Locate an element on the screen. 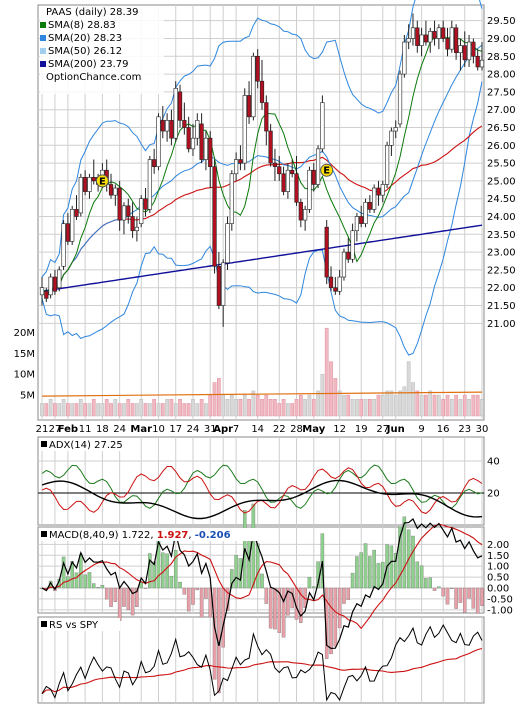 This screenshot has width=526, height=706. price-tick-label: 23.50 is located at coordinates (501, 235).